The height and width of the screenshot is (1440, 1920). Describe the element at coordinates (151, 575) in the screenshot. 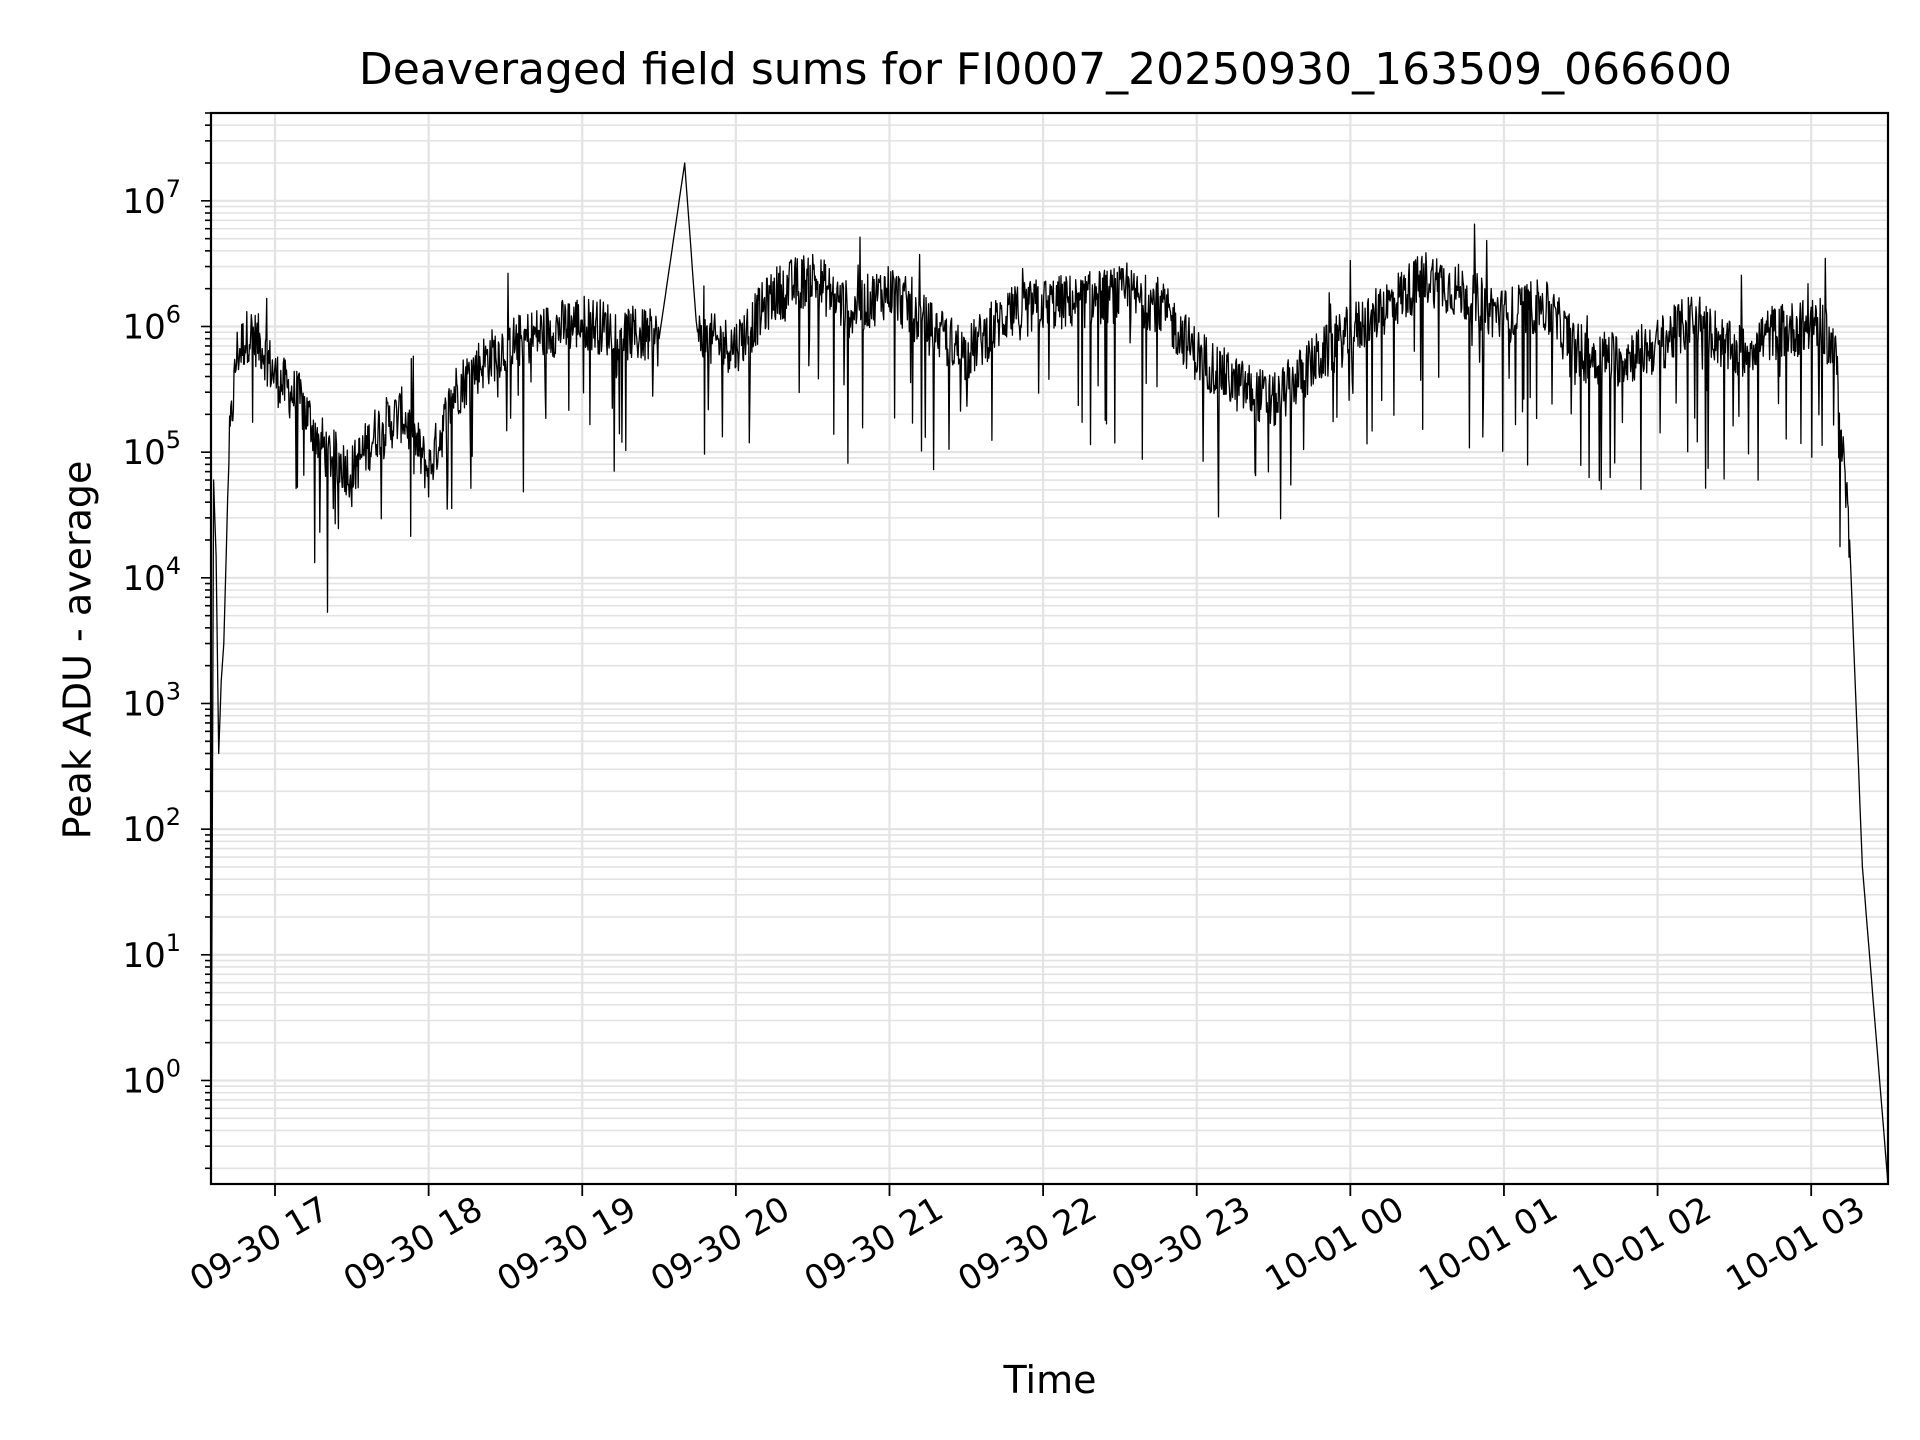

I see `y-tick-label: 10⁴` at that location.